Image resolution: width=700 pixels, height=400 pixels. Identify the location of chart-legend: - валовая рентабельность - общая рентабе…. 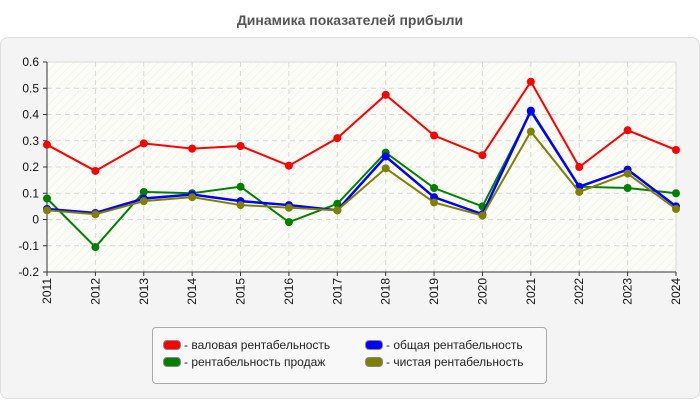
(349, 355).